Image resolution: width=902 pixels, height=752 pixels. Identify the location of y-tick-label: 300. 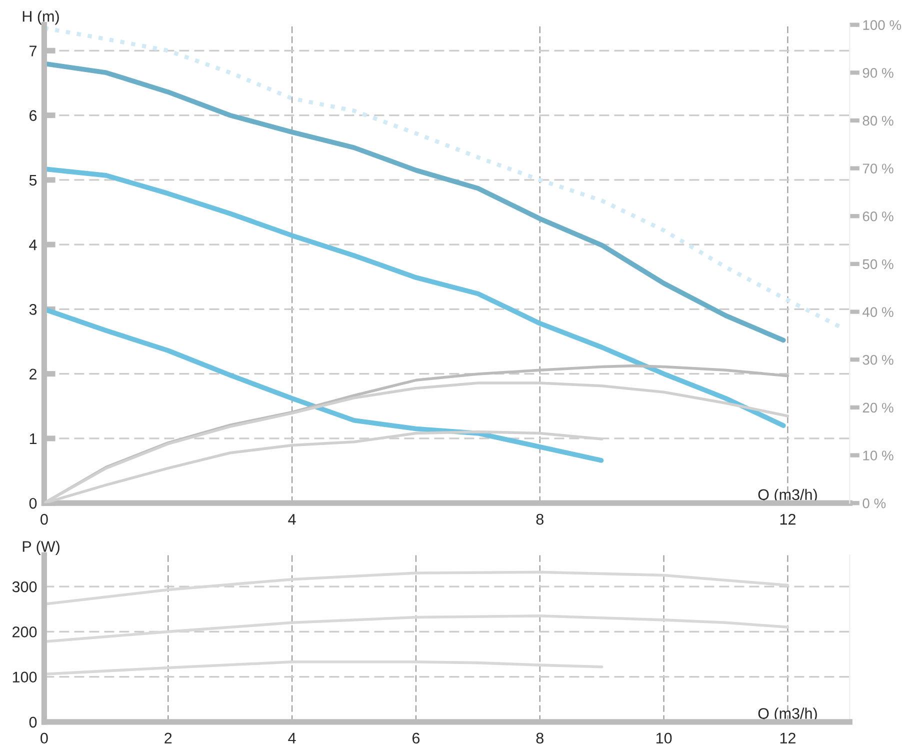
(24, 586).